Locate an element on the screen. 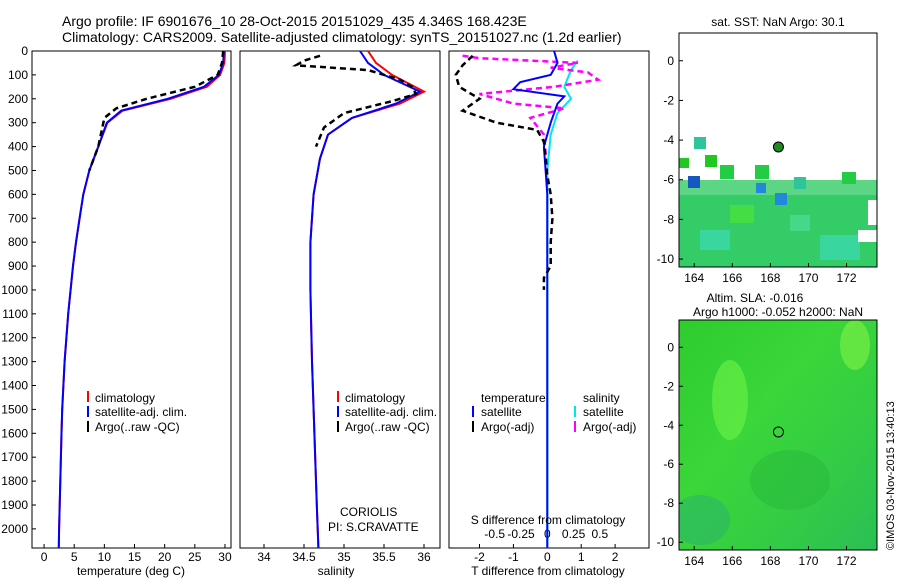 The width and height of the screenshot is (900, 580). legend-s-satellite-label: satellite is located at coordinates (603, 412).